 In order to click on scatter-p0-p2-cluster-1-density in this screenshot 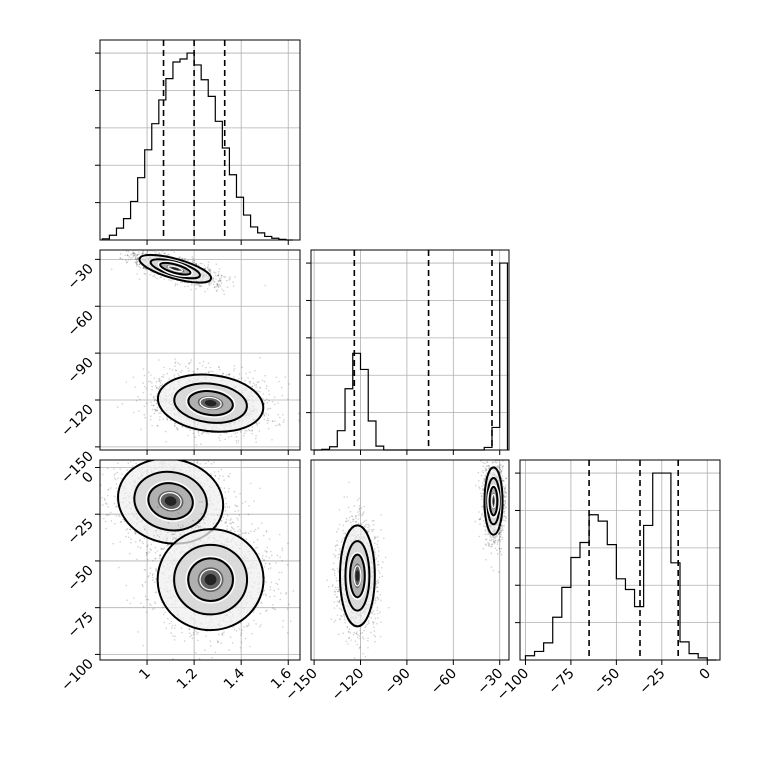, I will do `click(210, 580)`.